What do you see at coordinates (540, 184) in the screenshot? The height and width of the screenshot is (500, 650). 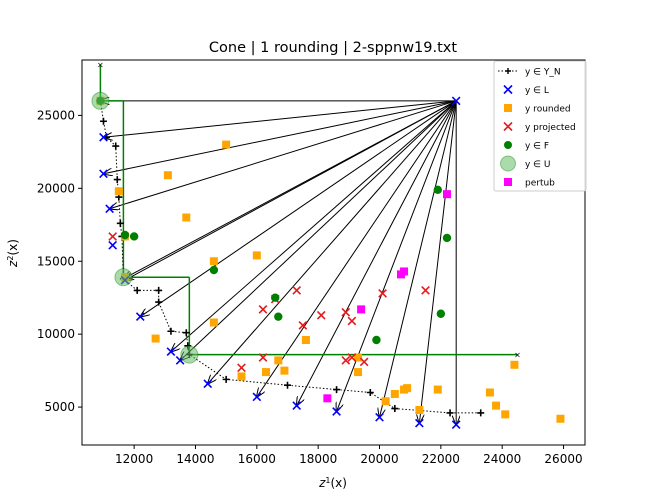 I see `legend-label: pertub` at bounding box center [540, 184].